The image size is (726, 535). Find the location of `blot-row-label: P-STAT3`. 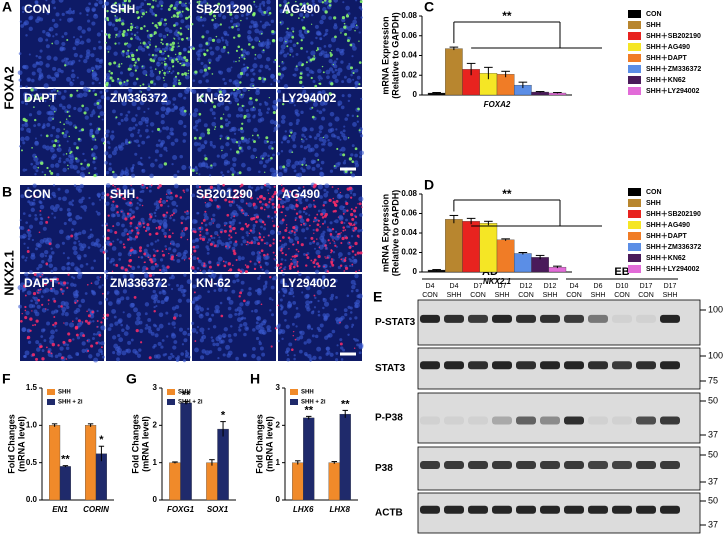

blot-row-label: P-STAT3 is located at coordinates (395, 322).